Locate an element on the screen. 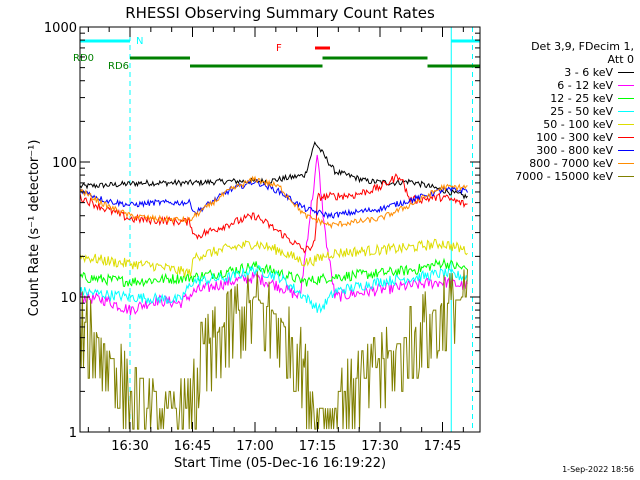  x-tick-label: 17:30 is located at coordinates (379, 446).